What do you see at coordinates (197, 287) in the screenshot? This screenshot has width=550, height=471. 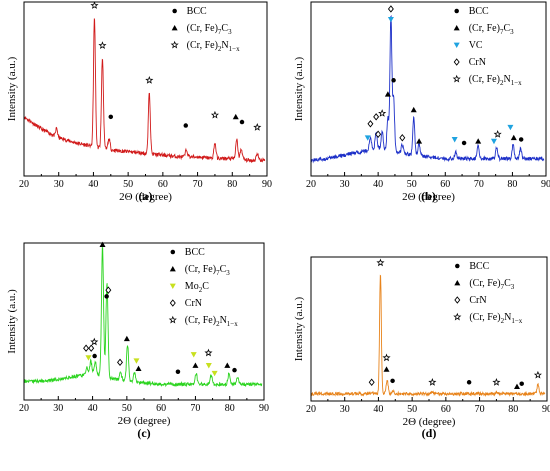 I see `legend-label: Mo2C` at bounding box center [197, 287].